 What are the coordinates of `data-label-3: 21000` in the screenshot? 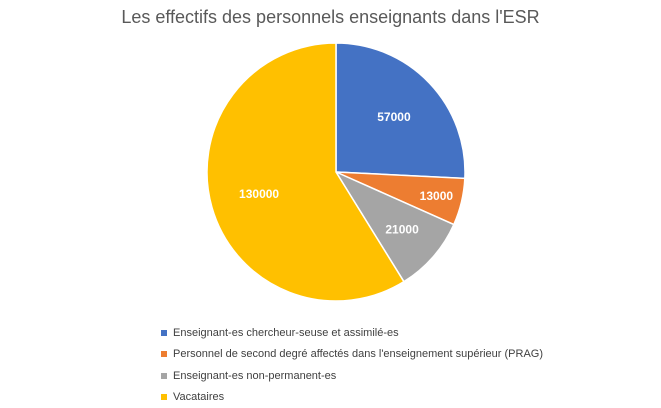 It's located at (402, 230).